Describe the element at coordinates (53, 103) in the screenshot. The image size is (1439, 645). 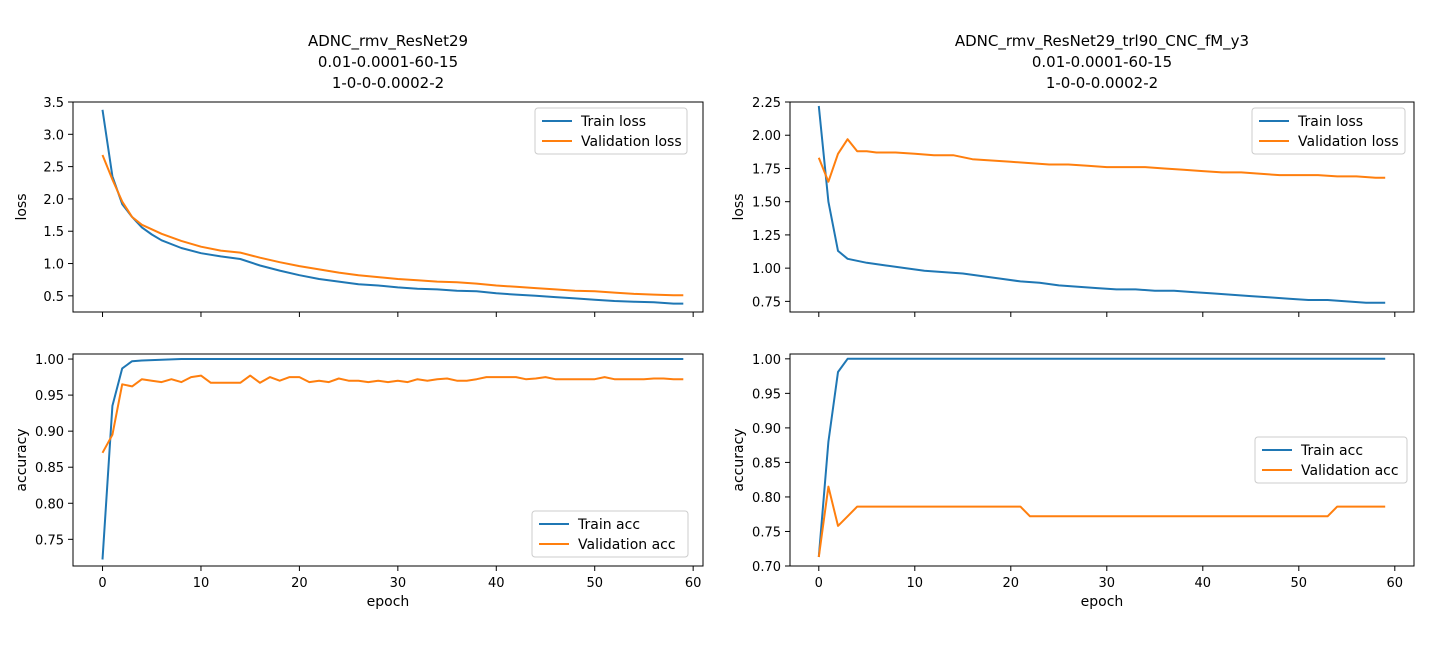
I see `y-tick-label: 3.5` at that location.